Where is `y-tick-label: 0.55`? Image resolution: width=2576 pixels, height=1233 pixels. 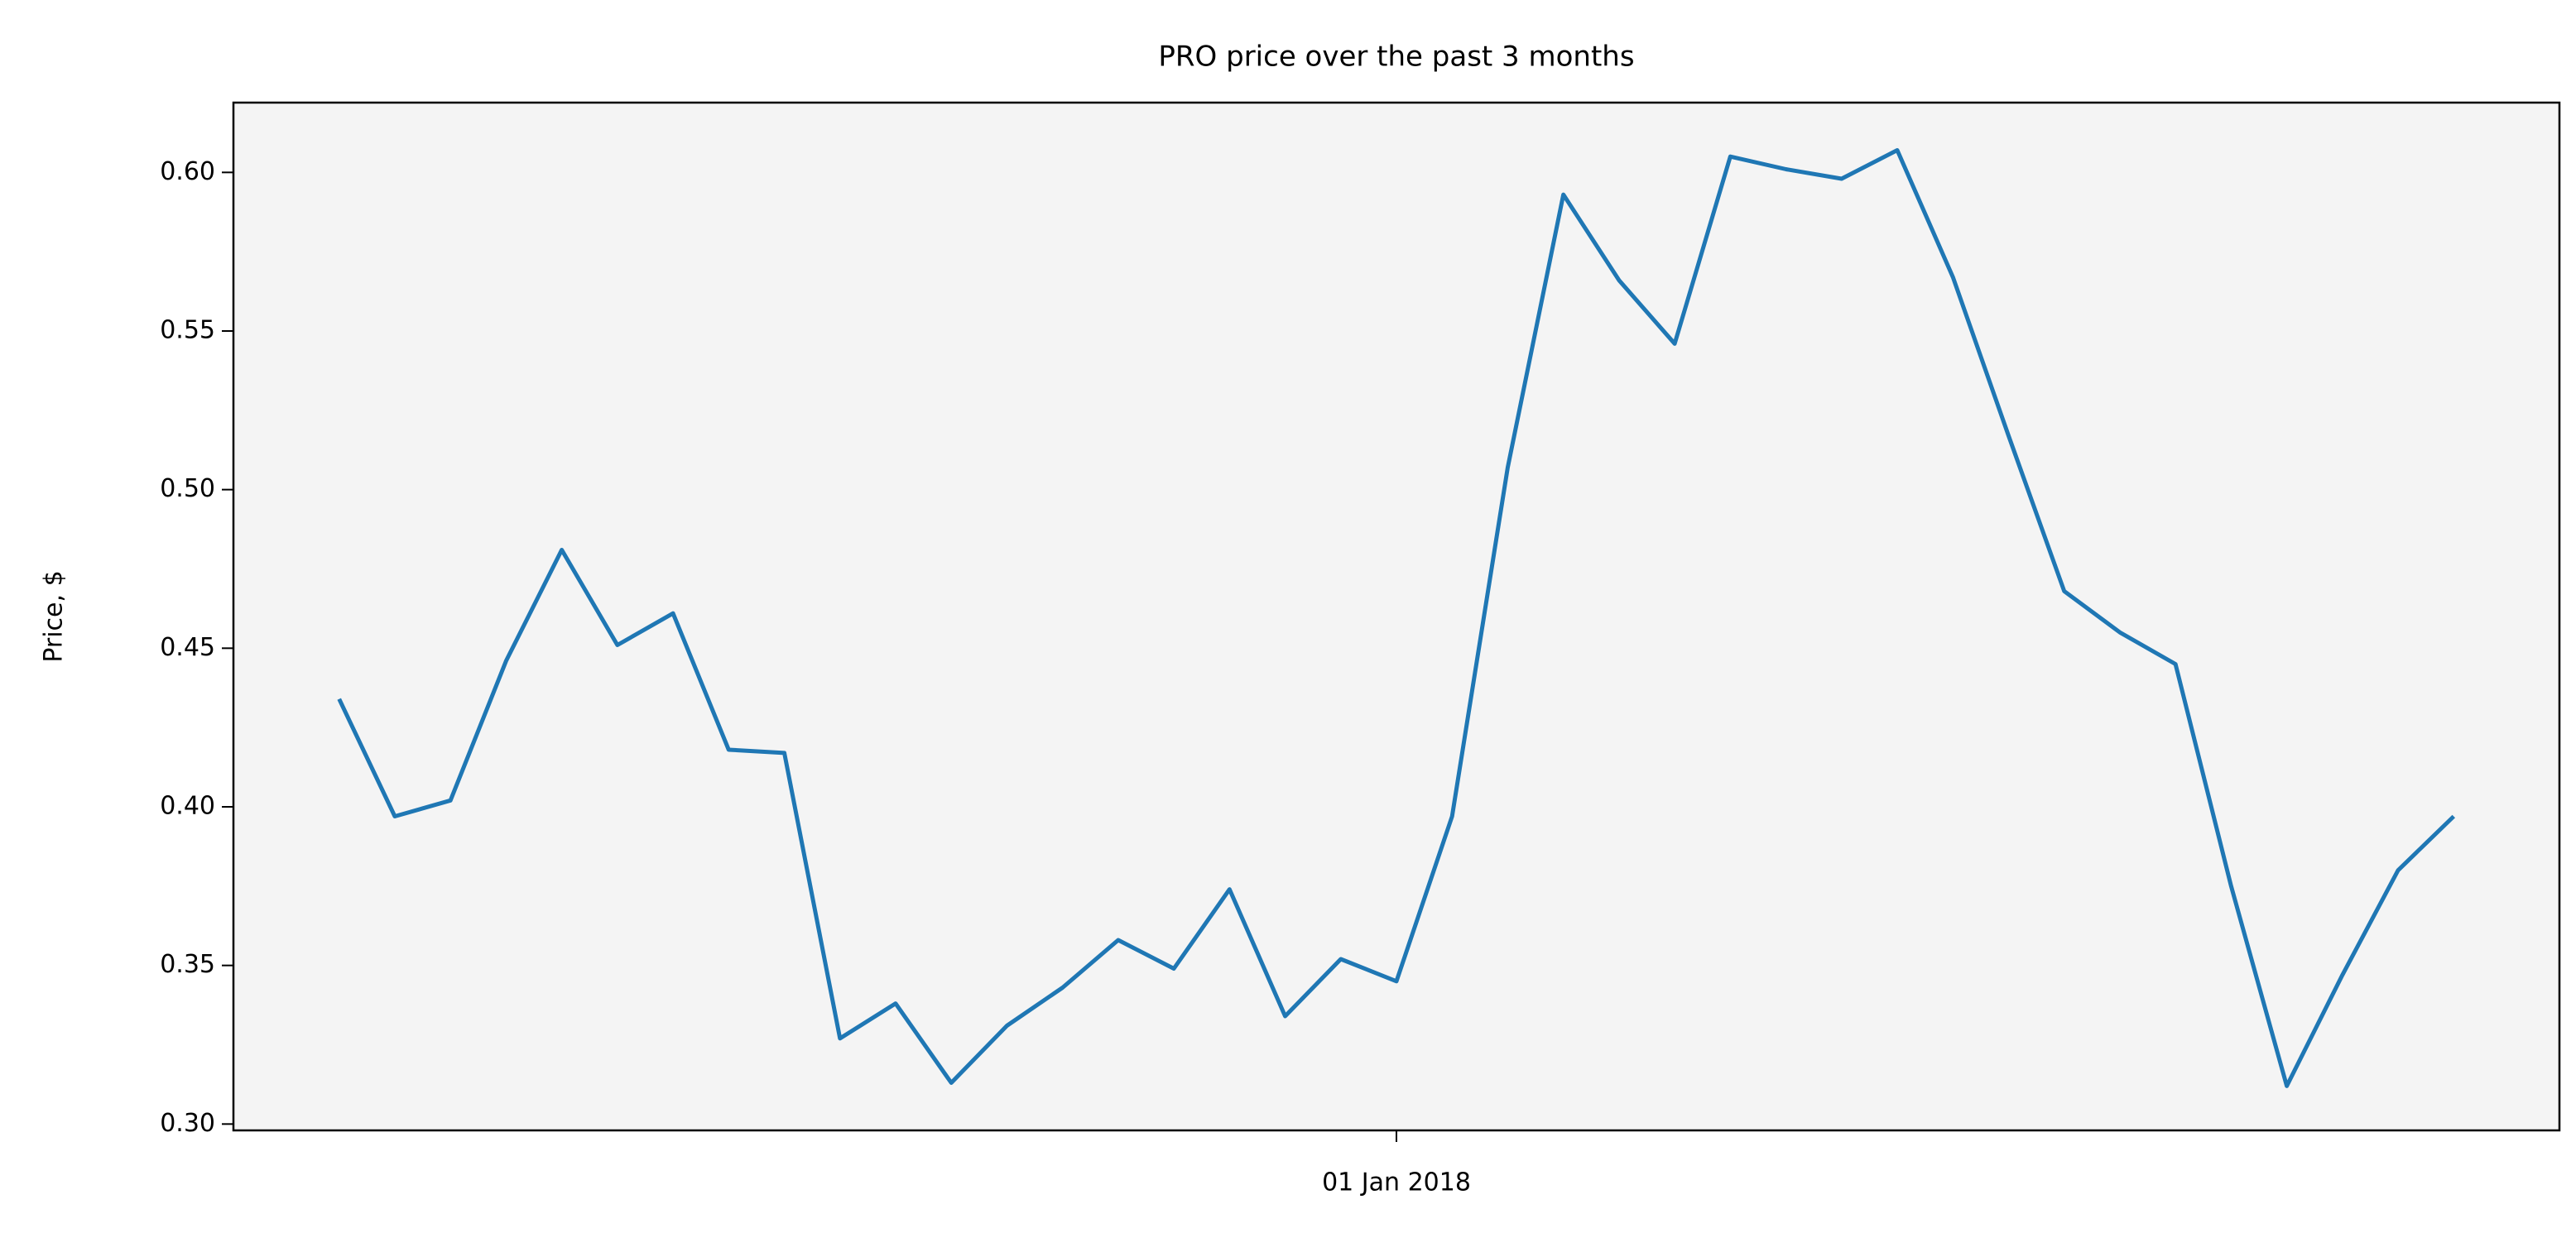 y-tick-label: 0.55 is located at coordinates (187, 330).